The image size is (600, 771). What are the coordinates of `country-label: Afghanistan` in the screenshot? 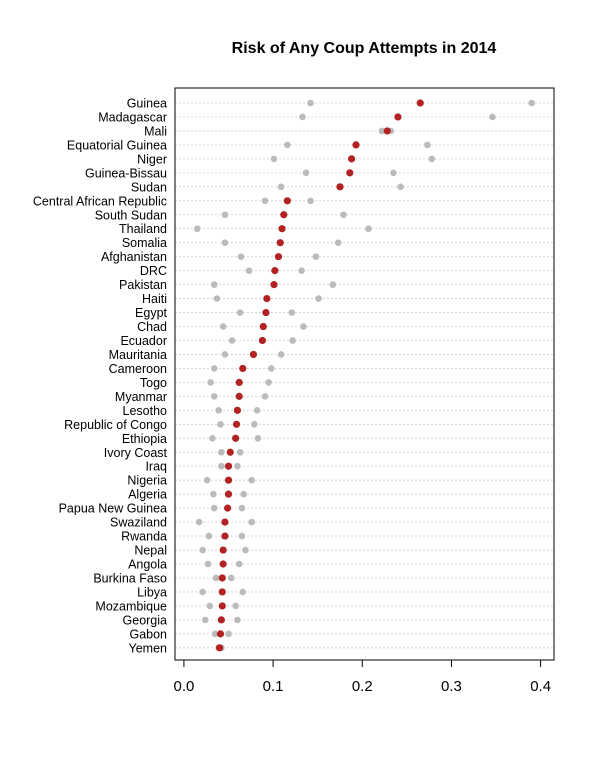 It's located at (134, 257).